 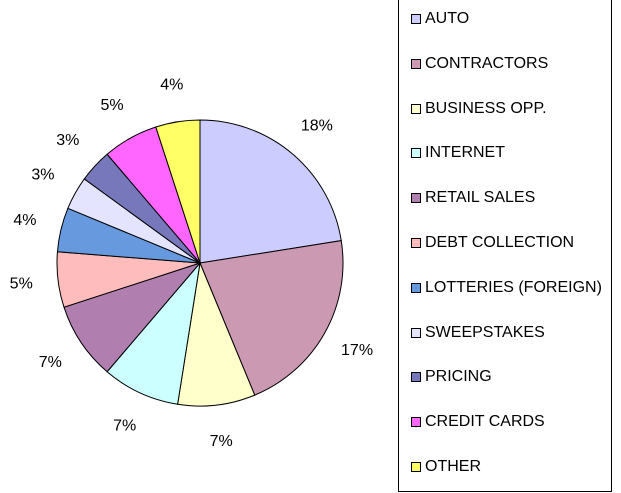 I want to click on legend-label: BUSINESS OPP., so click(x=486, y=108).